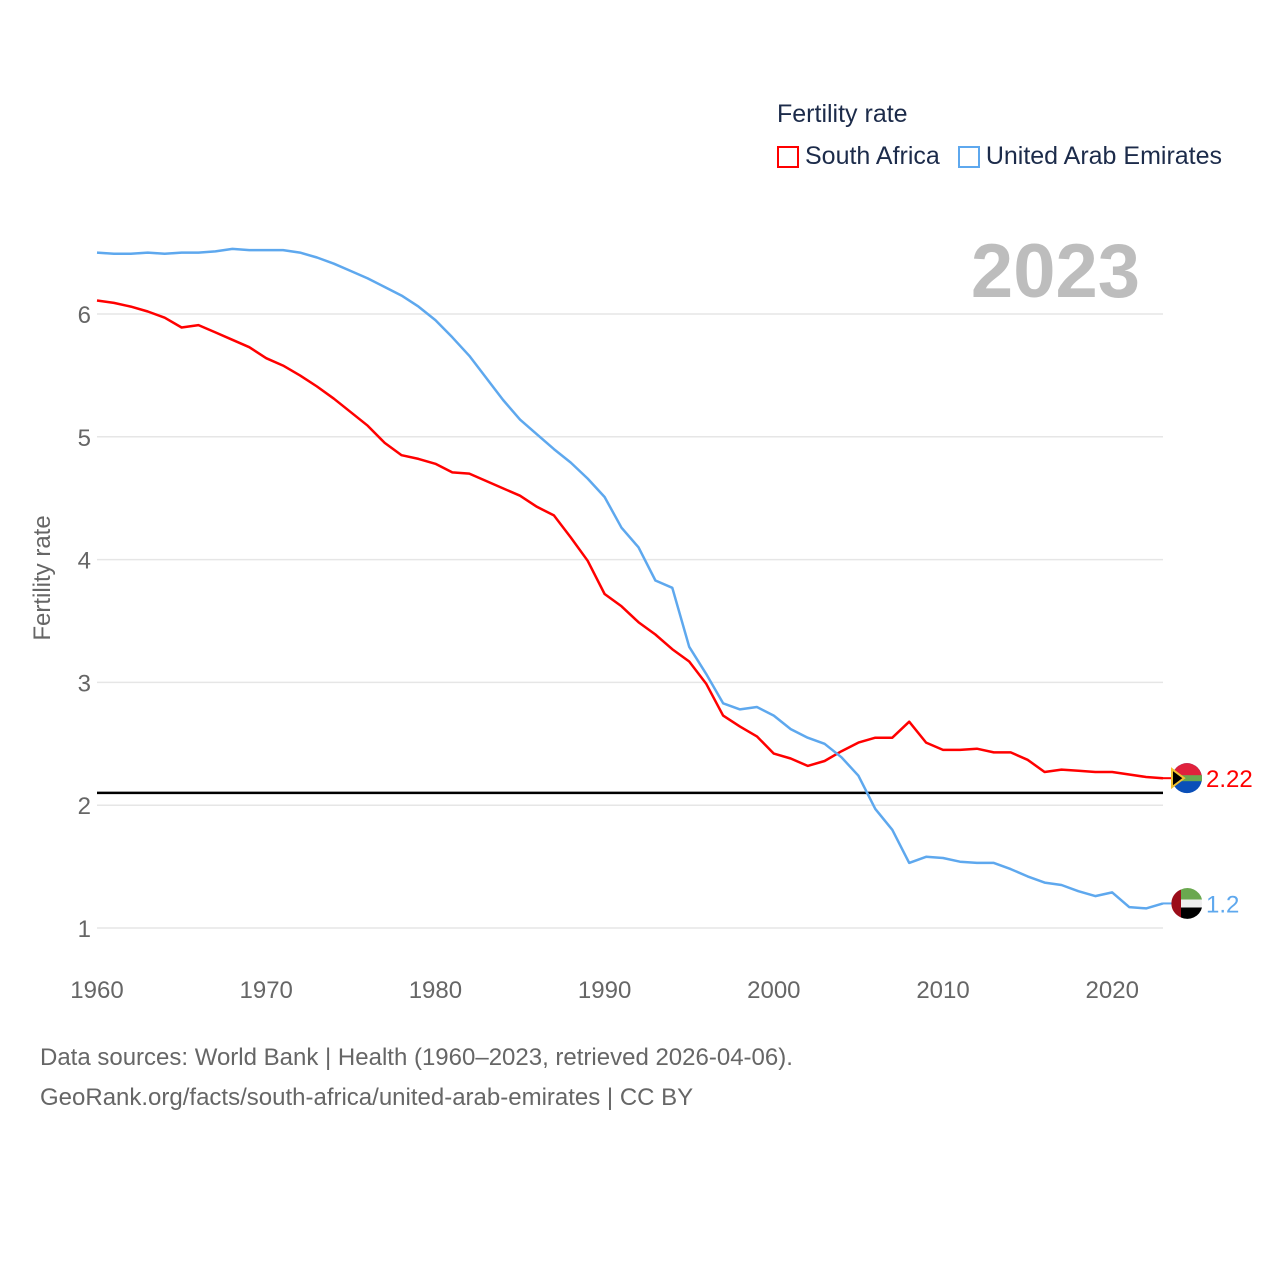 The image size is (1280, 1280). What do you see at coordinates (42, 577) in the screenshot?
I see `y-axis-label: Fertility rate` at bounding box center [42, 577].